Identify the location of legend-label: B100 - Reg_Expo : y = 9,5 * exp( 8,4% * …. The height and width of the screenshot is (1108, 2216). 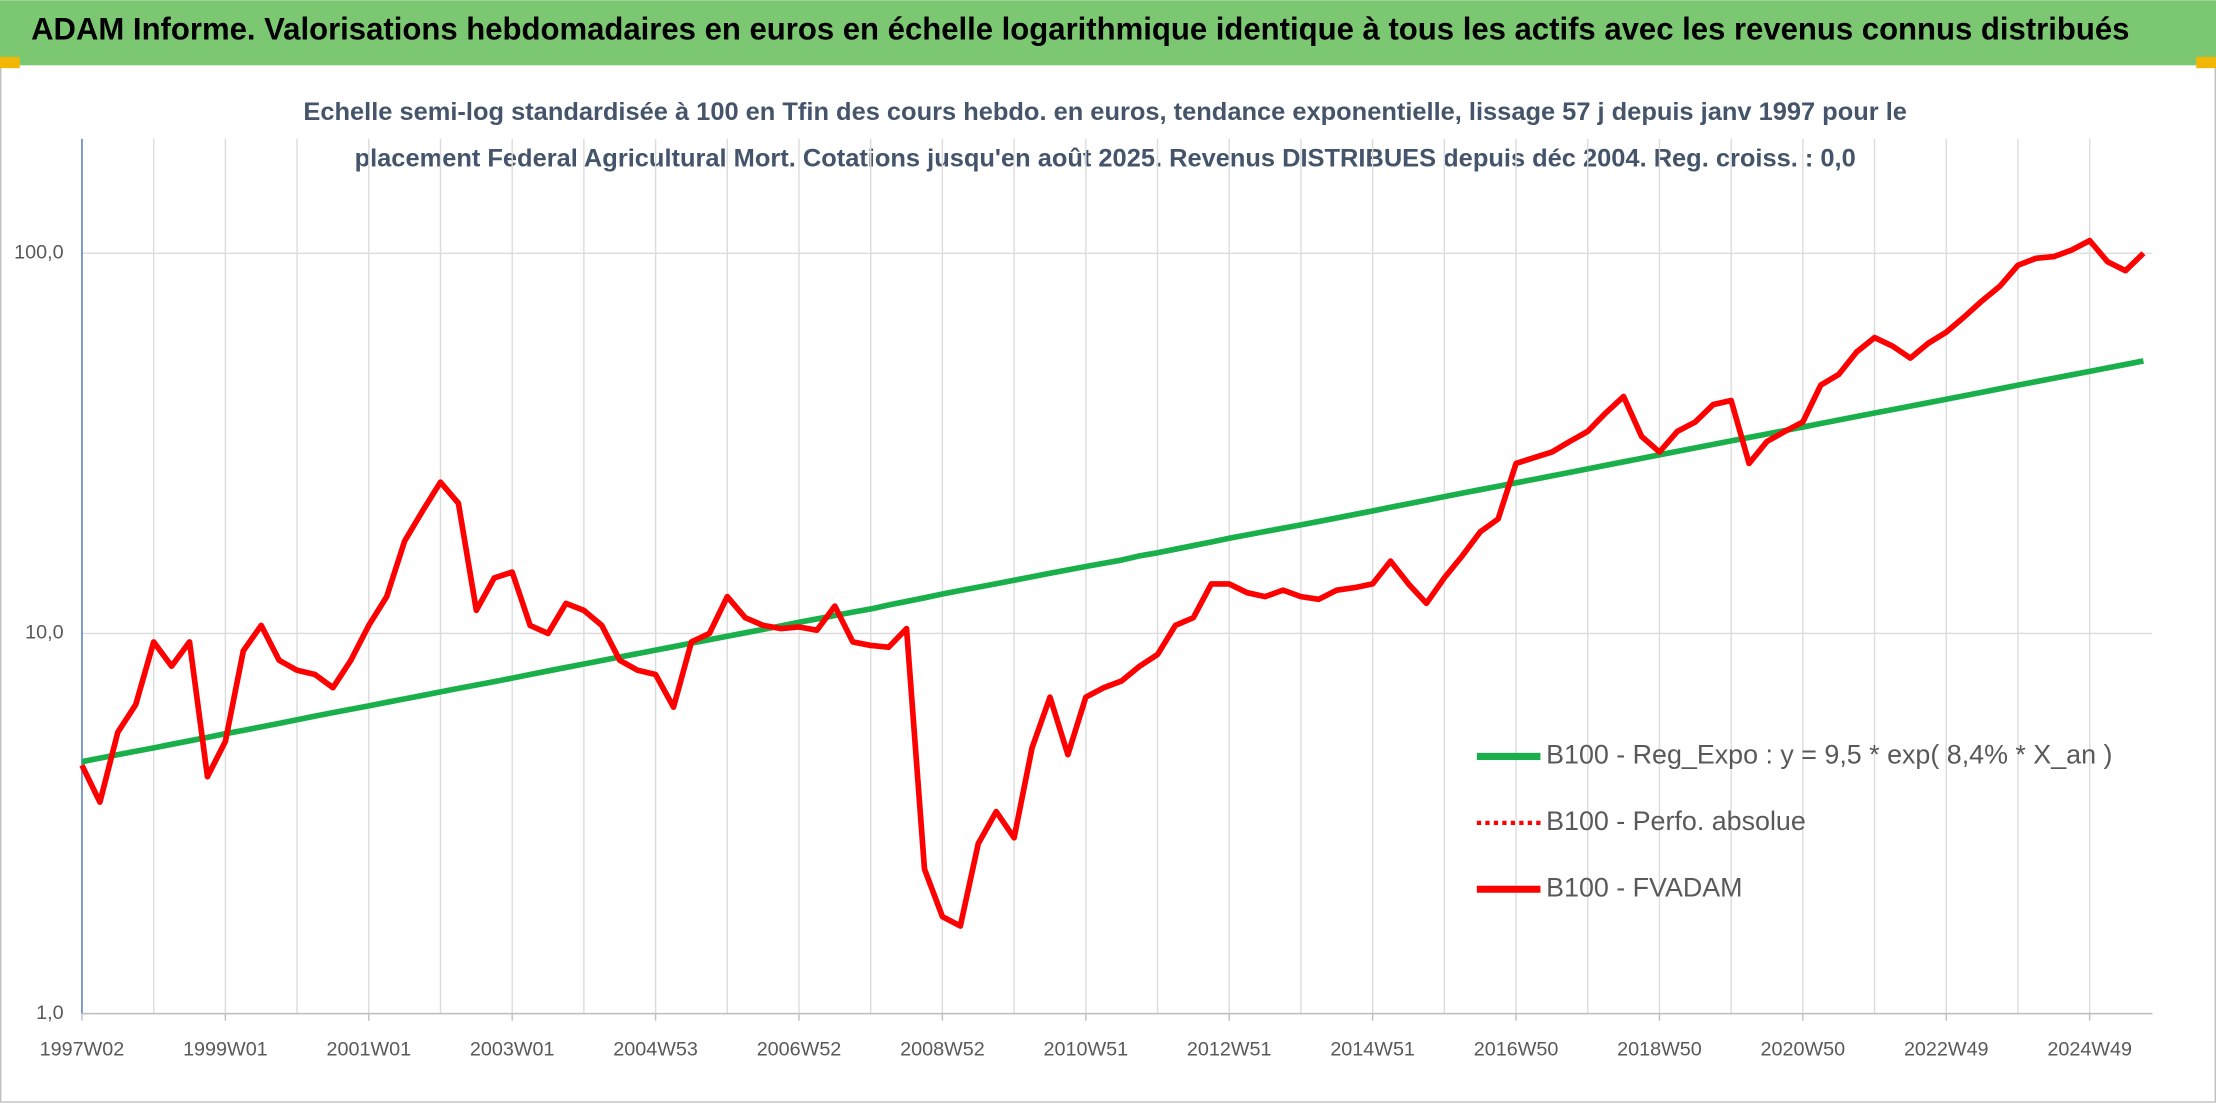
(1829, 755).